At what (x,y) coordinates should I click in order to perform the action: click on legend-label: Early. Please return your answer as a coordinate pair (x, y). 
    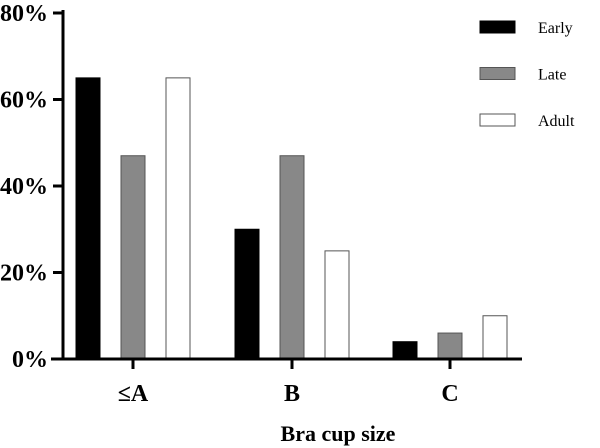
    Looking at the image, I should click on (555, 28).